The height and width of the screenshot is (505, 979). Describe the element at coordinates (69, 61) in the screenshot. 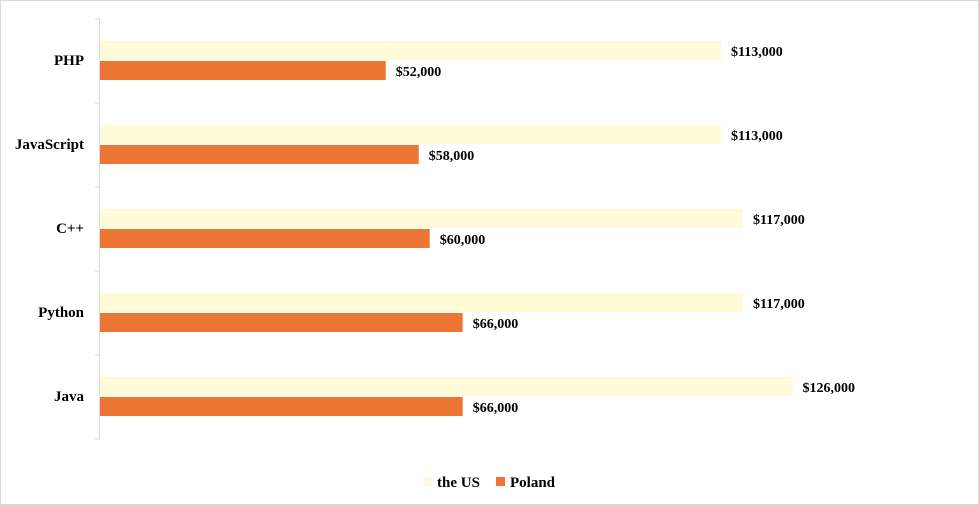

I see `category-label-php: PHP` at that location.